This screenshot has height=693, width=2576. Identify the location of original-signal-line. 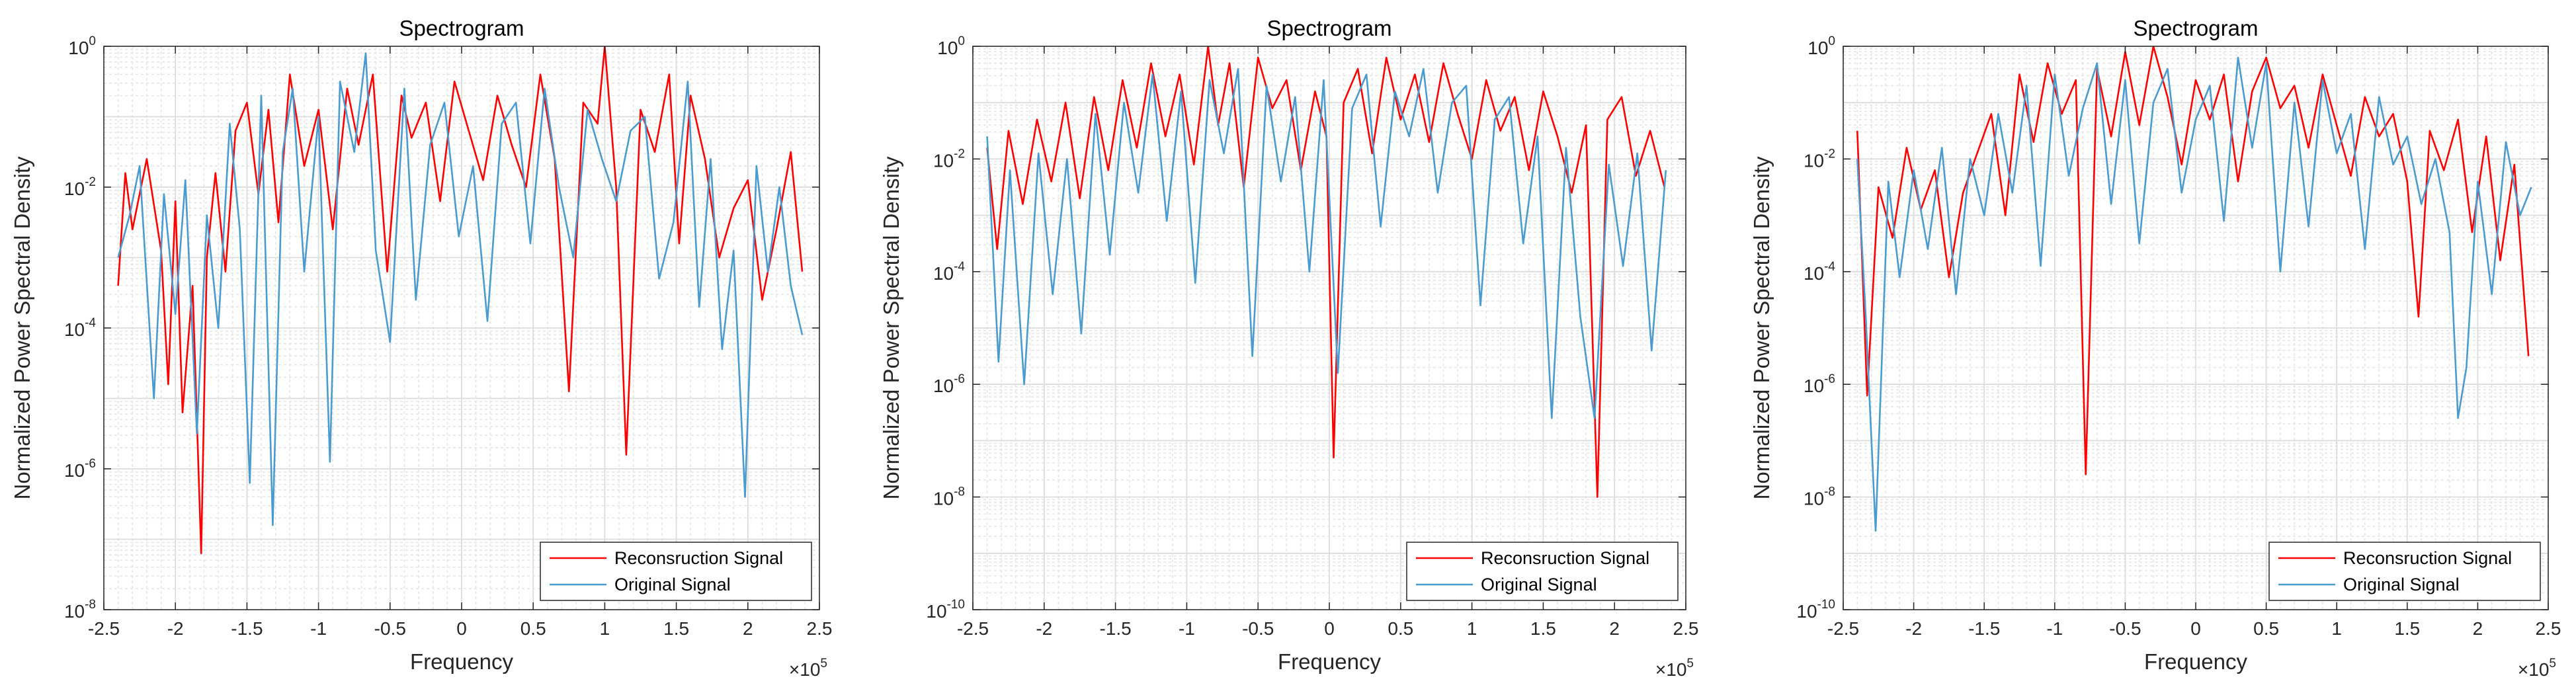
(1326, 243).